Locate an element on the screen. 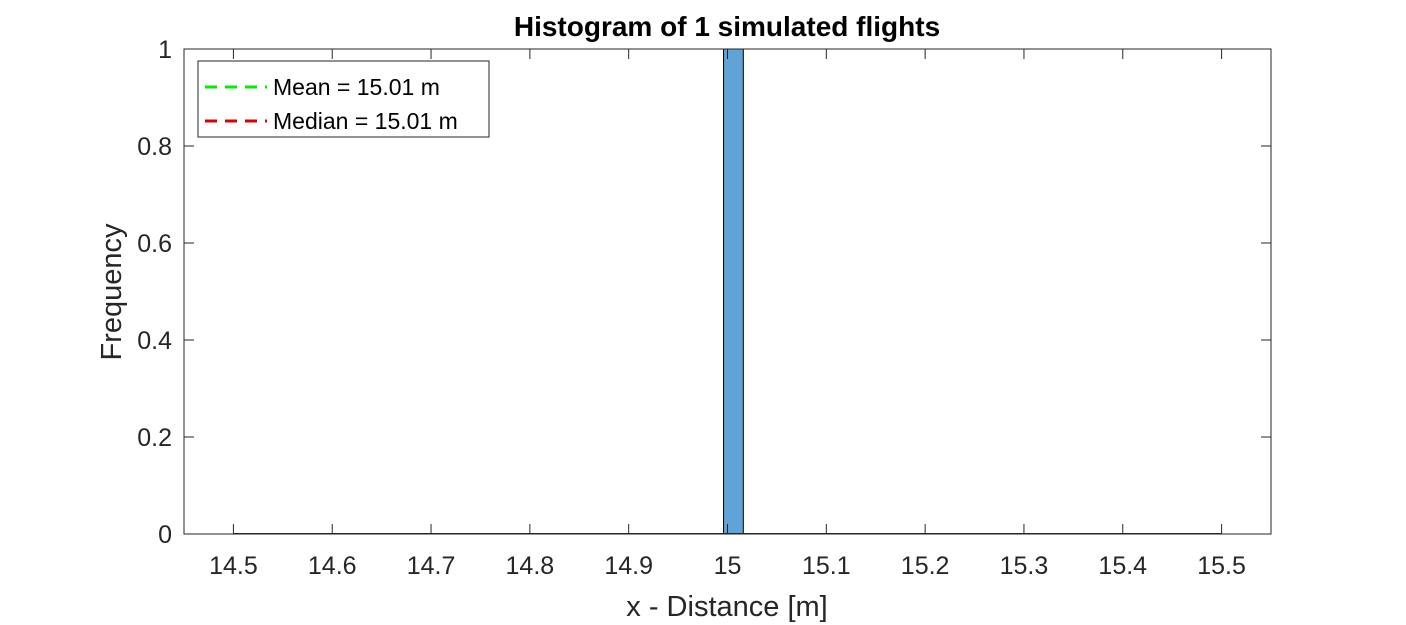 This screenshot has height=625, width=1406. x-tick-label: 14.5 is located at coordinates (233, 566).